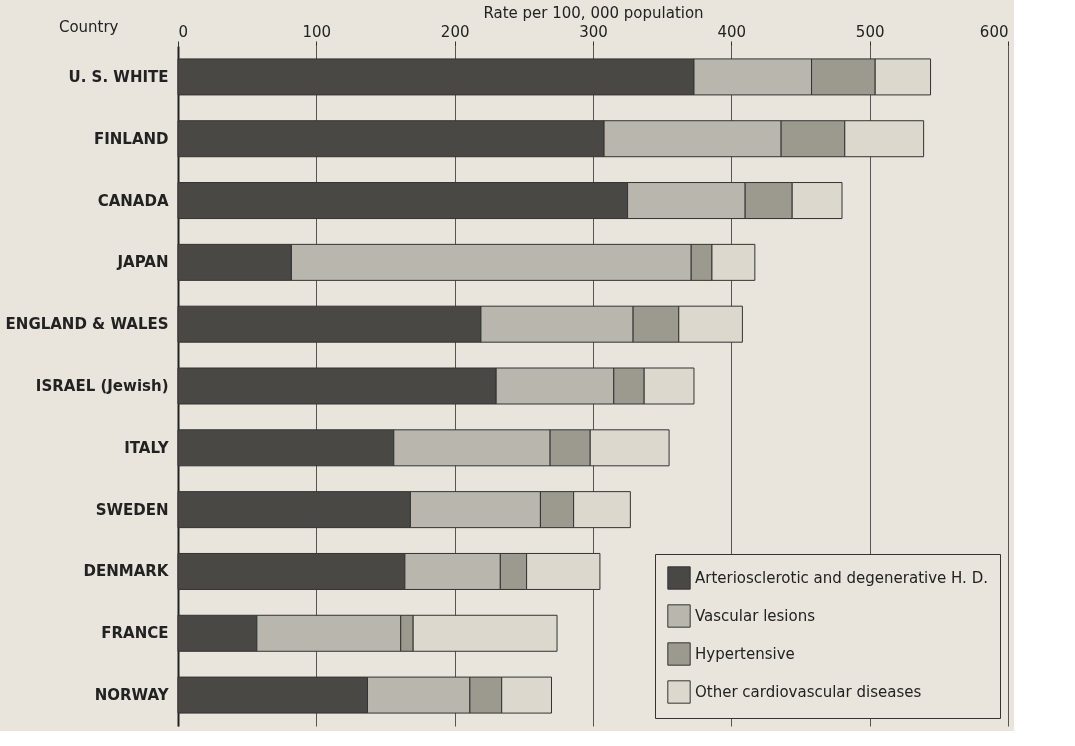 This screenshot has width=1075, height=746. I want to click on x-tick-label: 200, so click(455, 31).